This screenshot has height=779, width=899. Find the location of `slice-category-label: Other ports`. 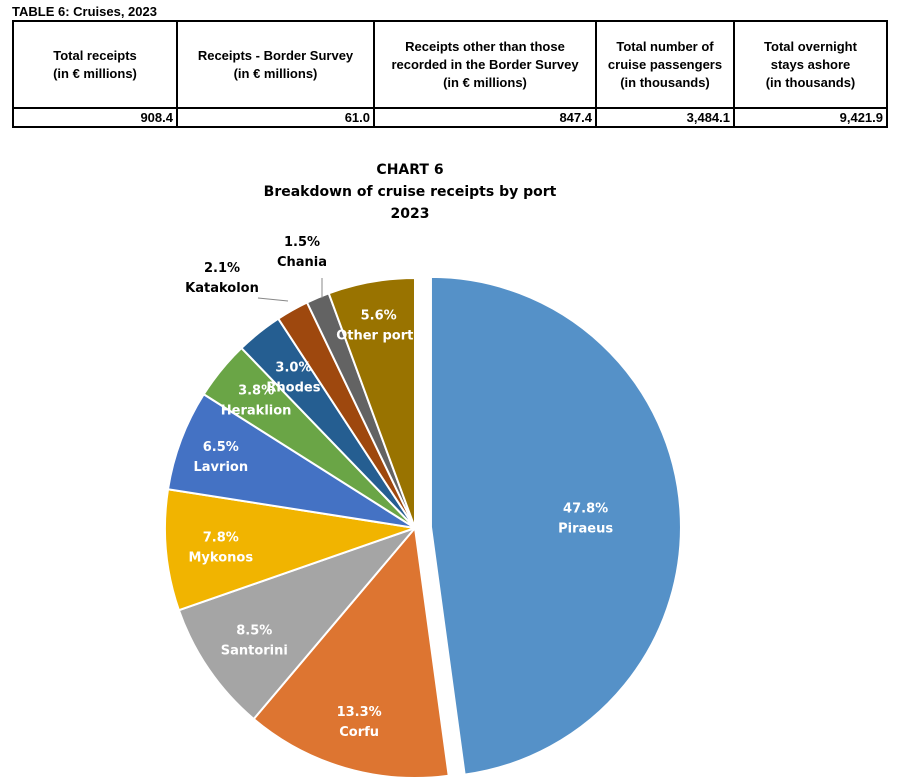

slice-category-label: Other ports is located at coordinates (378, 336).